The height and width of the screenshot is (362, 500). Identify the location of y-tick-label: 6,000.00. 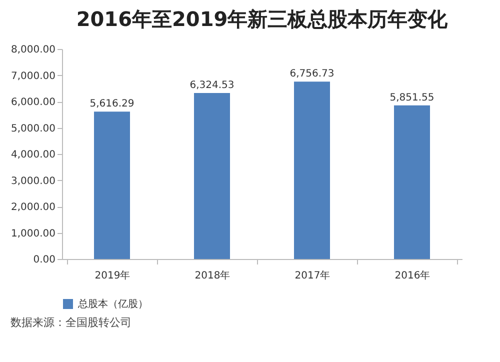
(33, 102).